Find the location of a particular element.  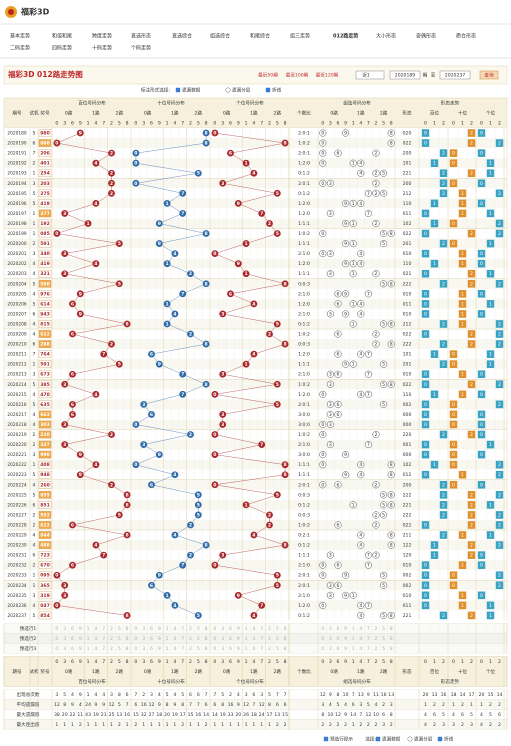

nav-link: 012路走势 is located at coordinates (345, 36).